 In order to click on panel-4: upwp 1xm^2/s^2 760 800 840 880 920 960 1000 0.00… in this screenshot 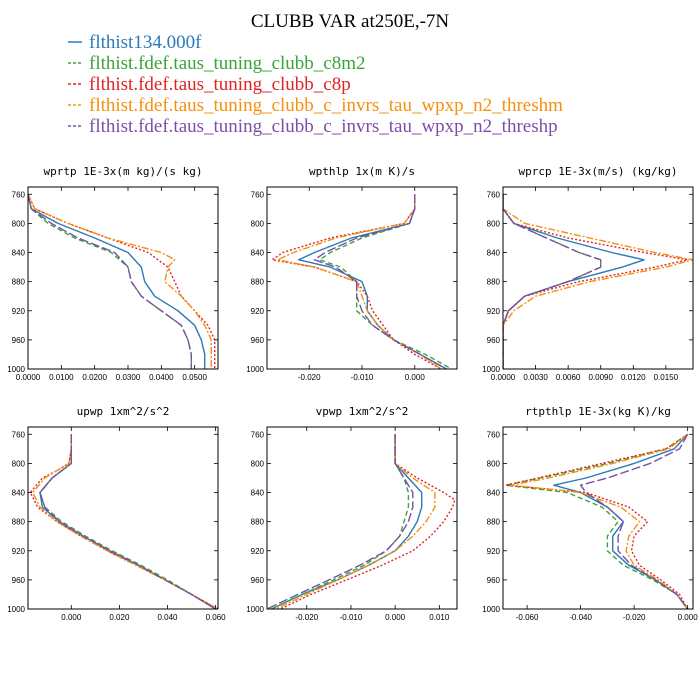, I will do `click(116, 513)`.